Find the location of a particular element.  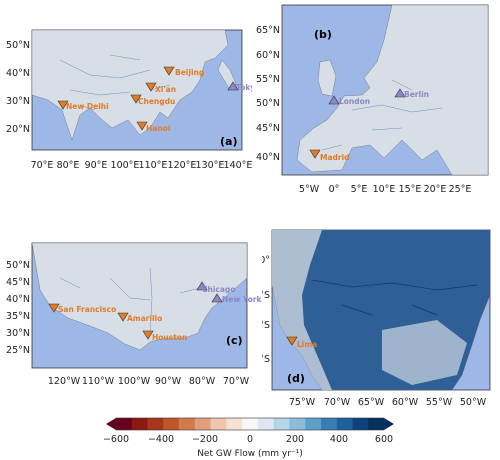

city-label-chengdu: Chengdu is located at coordinates (156, 101).